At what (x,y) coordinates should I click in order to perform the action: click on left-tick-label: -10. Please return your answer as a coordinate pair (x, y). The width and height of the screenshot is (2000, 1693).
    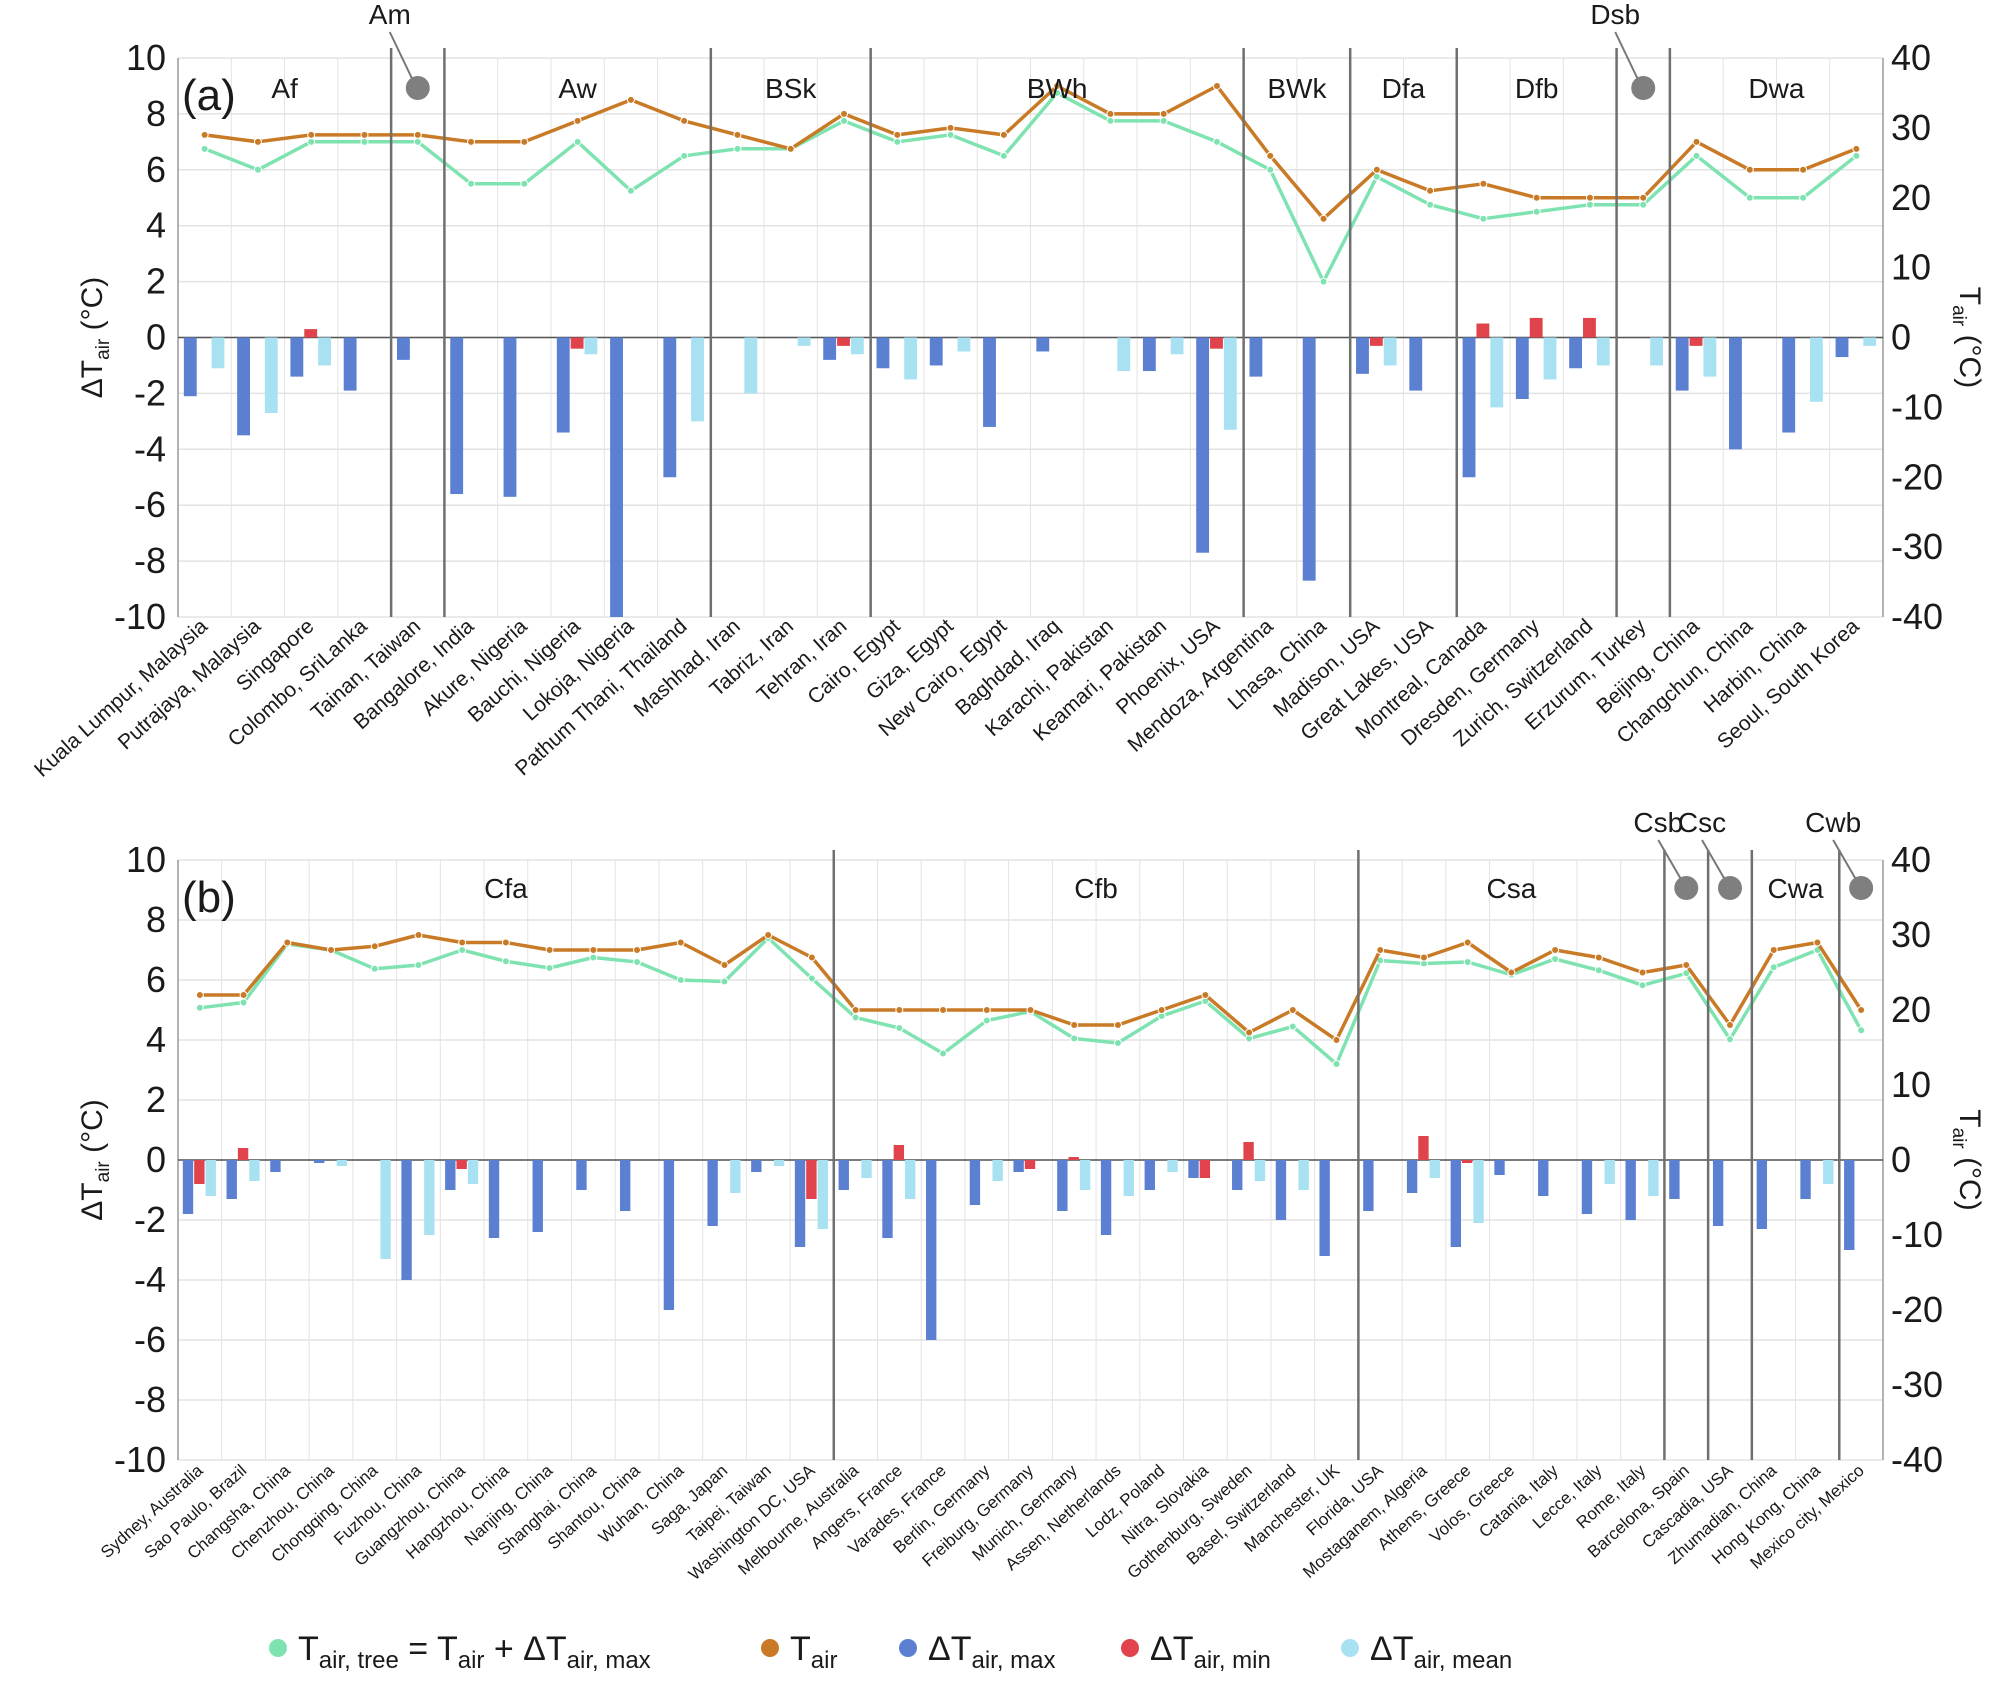
    Looking at the image, I should click on (140, 616).